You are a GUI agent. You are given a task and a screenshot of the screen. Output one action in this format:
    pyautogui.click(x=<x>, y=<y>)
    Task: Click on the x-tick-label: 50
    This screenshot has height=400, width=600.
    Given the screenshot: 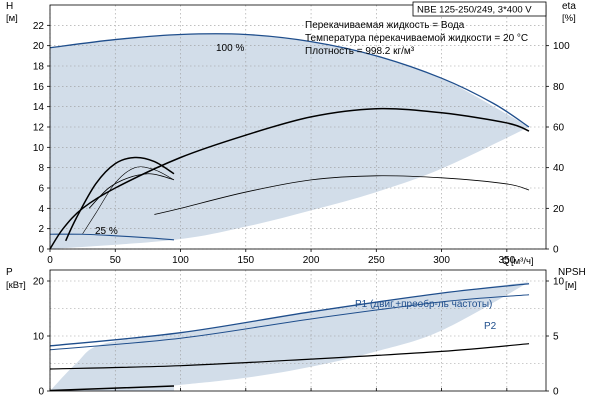 What is the action you would take?
    pyautogui.click(x=116, y=260)
    